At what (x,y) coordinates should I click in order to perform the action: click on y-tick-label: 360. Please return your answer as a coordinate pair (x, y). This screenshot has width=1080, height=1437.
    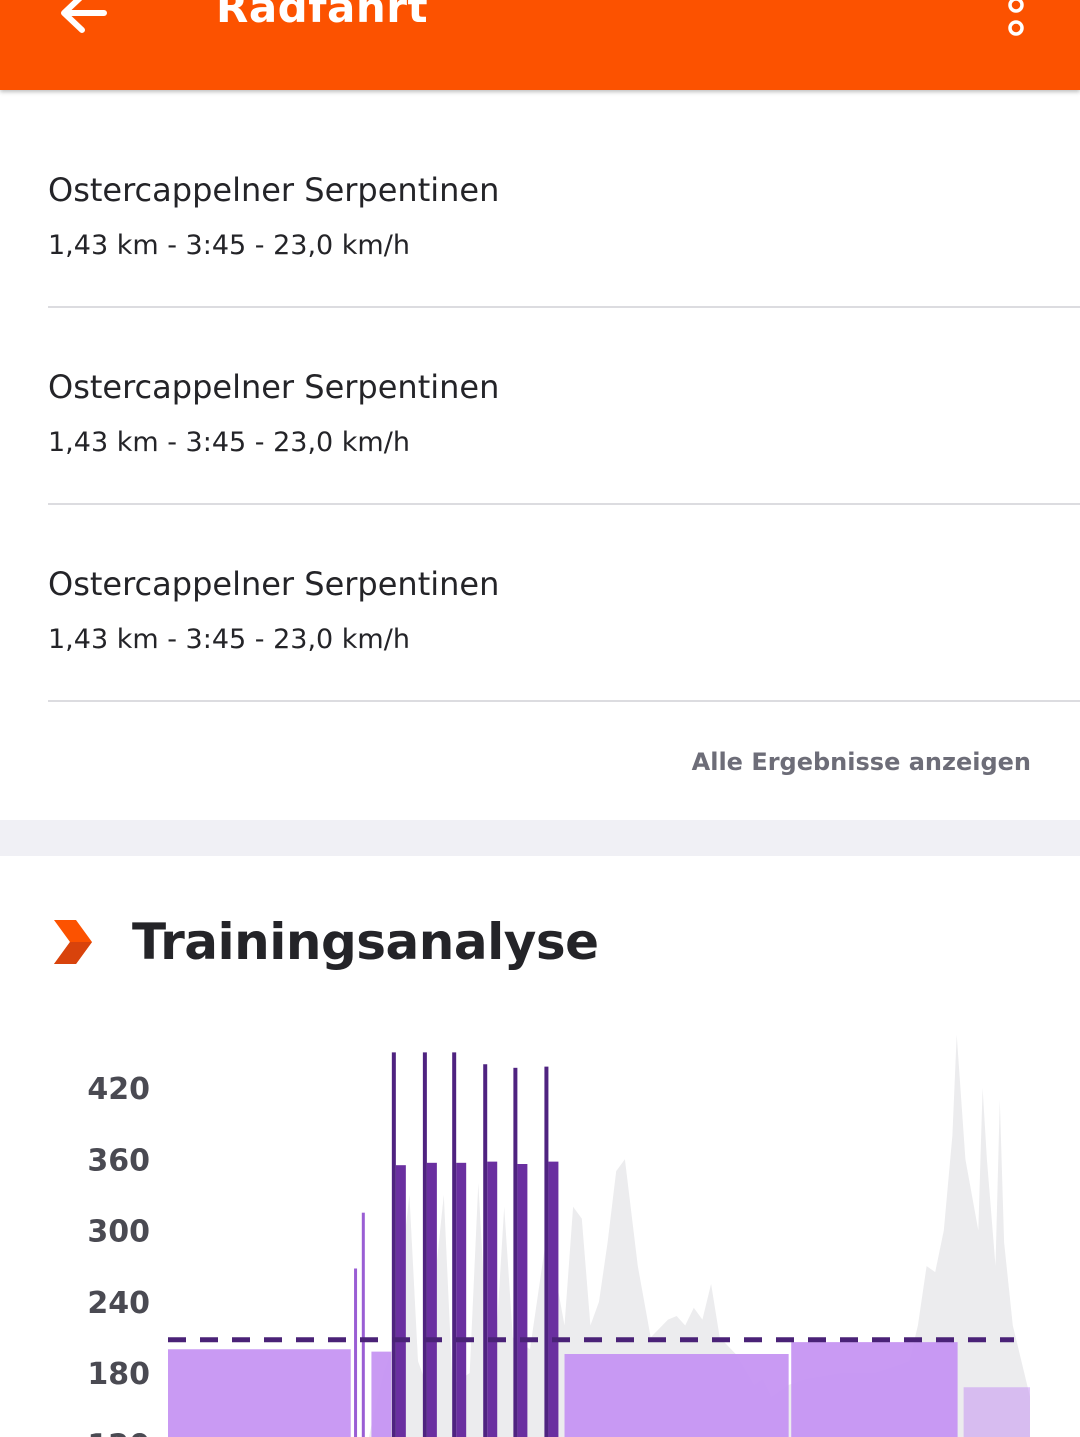
    Looking at the image, I should click on (118, 1160).